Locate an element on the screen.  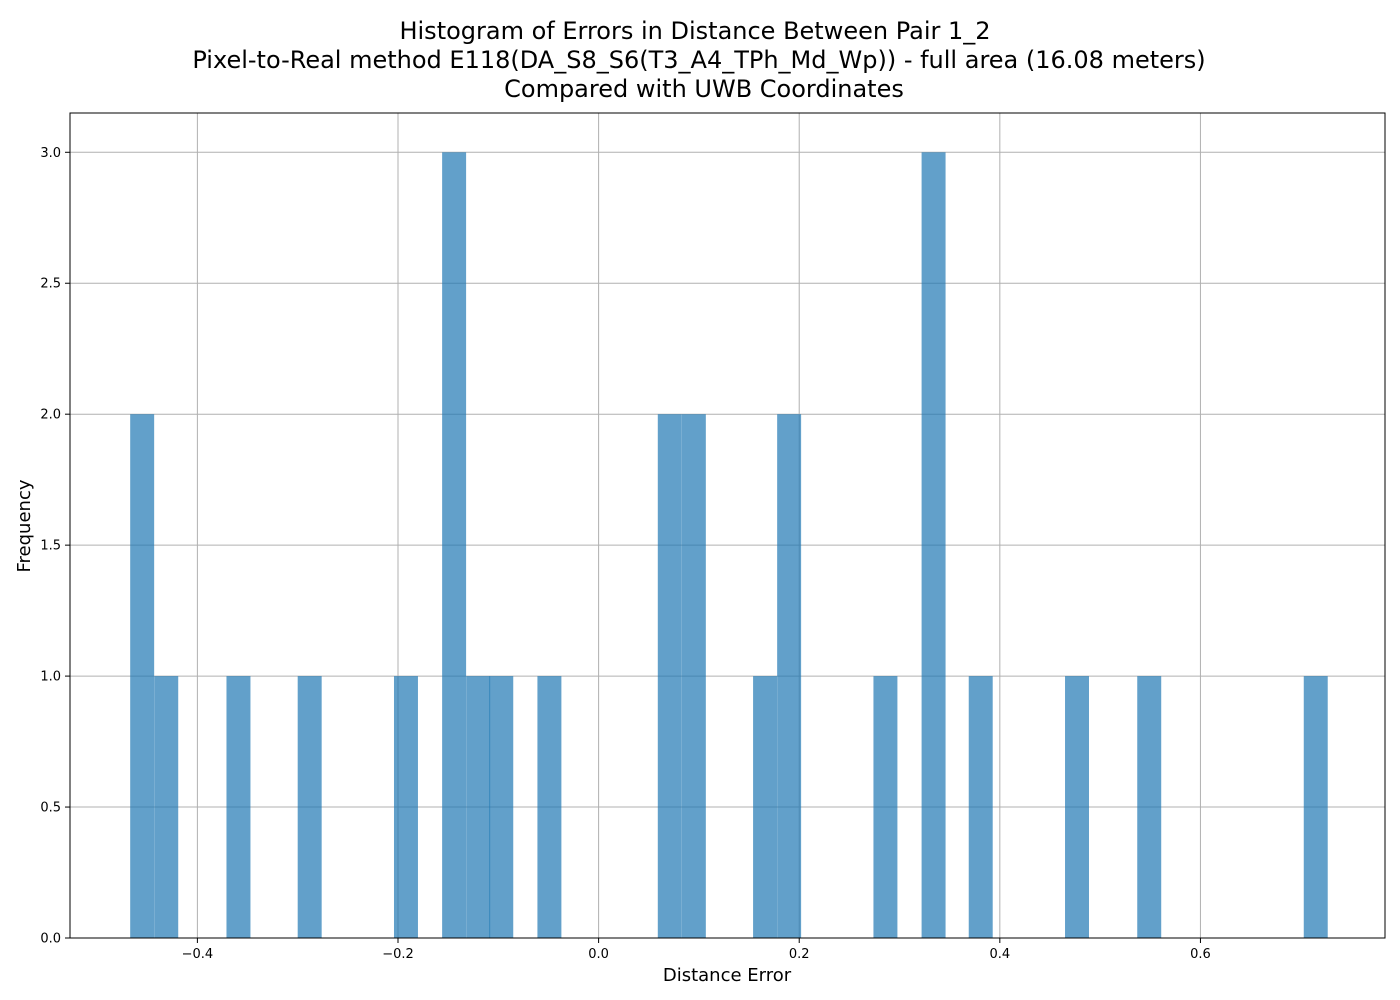
y-tick-label: 0.0 is located at coordinates (50, 939).